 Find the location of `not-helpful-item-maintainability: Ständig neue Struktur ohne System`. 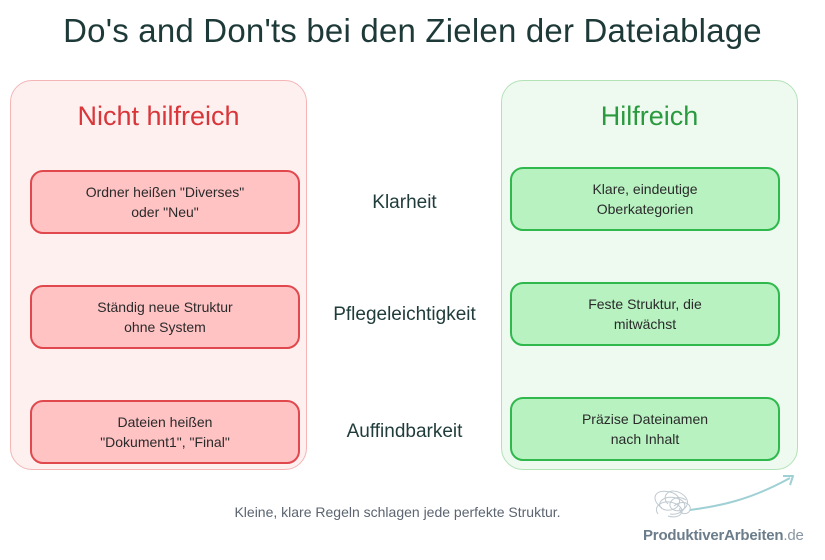

not-helpful-item-maintainability: Ständig neue Struktur ohne System is located at coordinates (165, 317).